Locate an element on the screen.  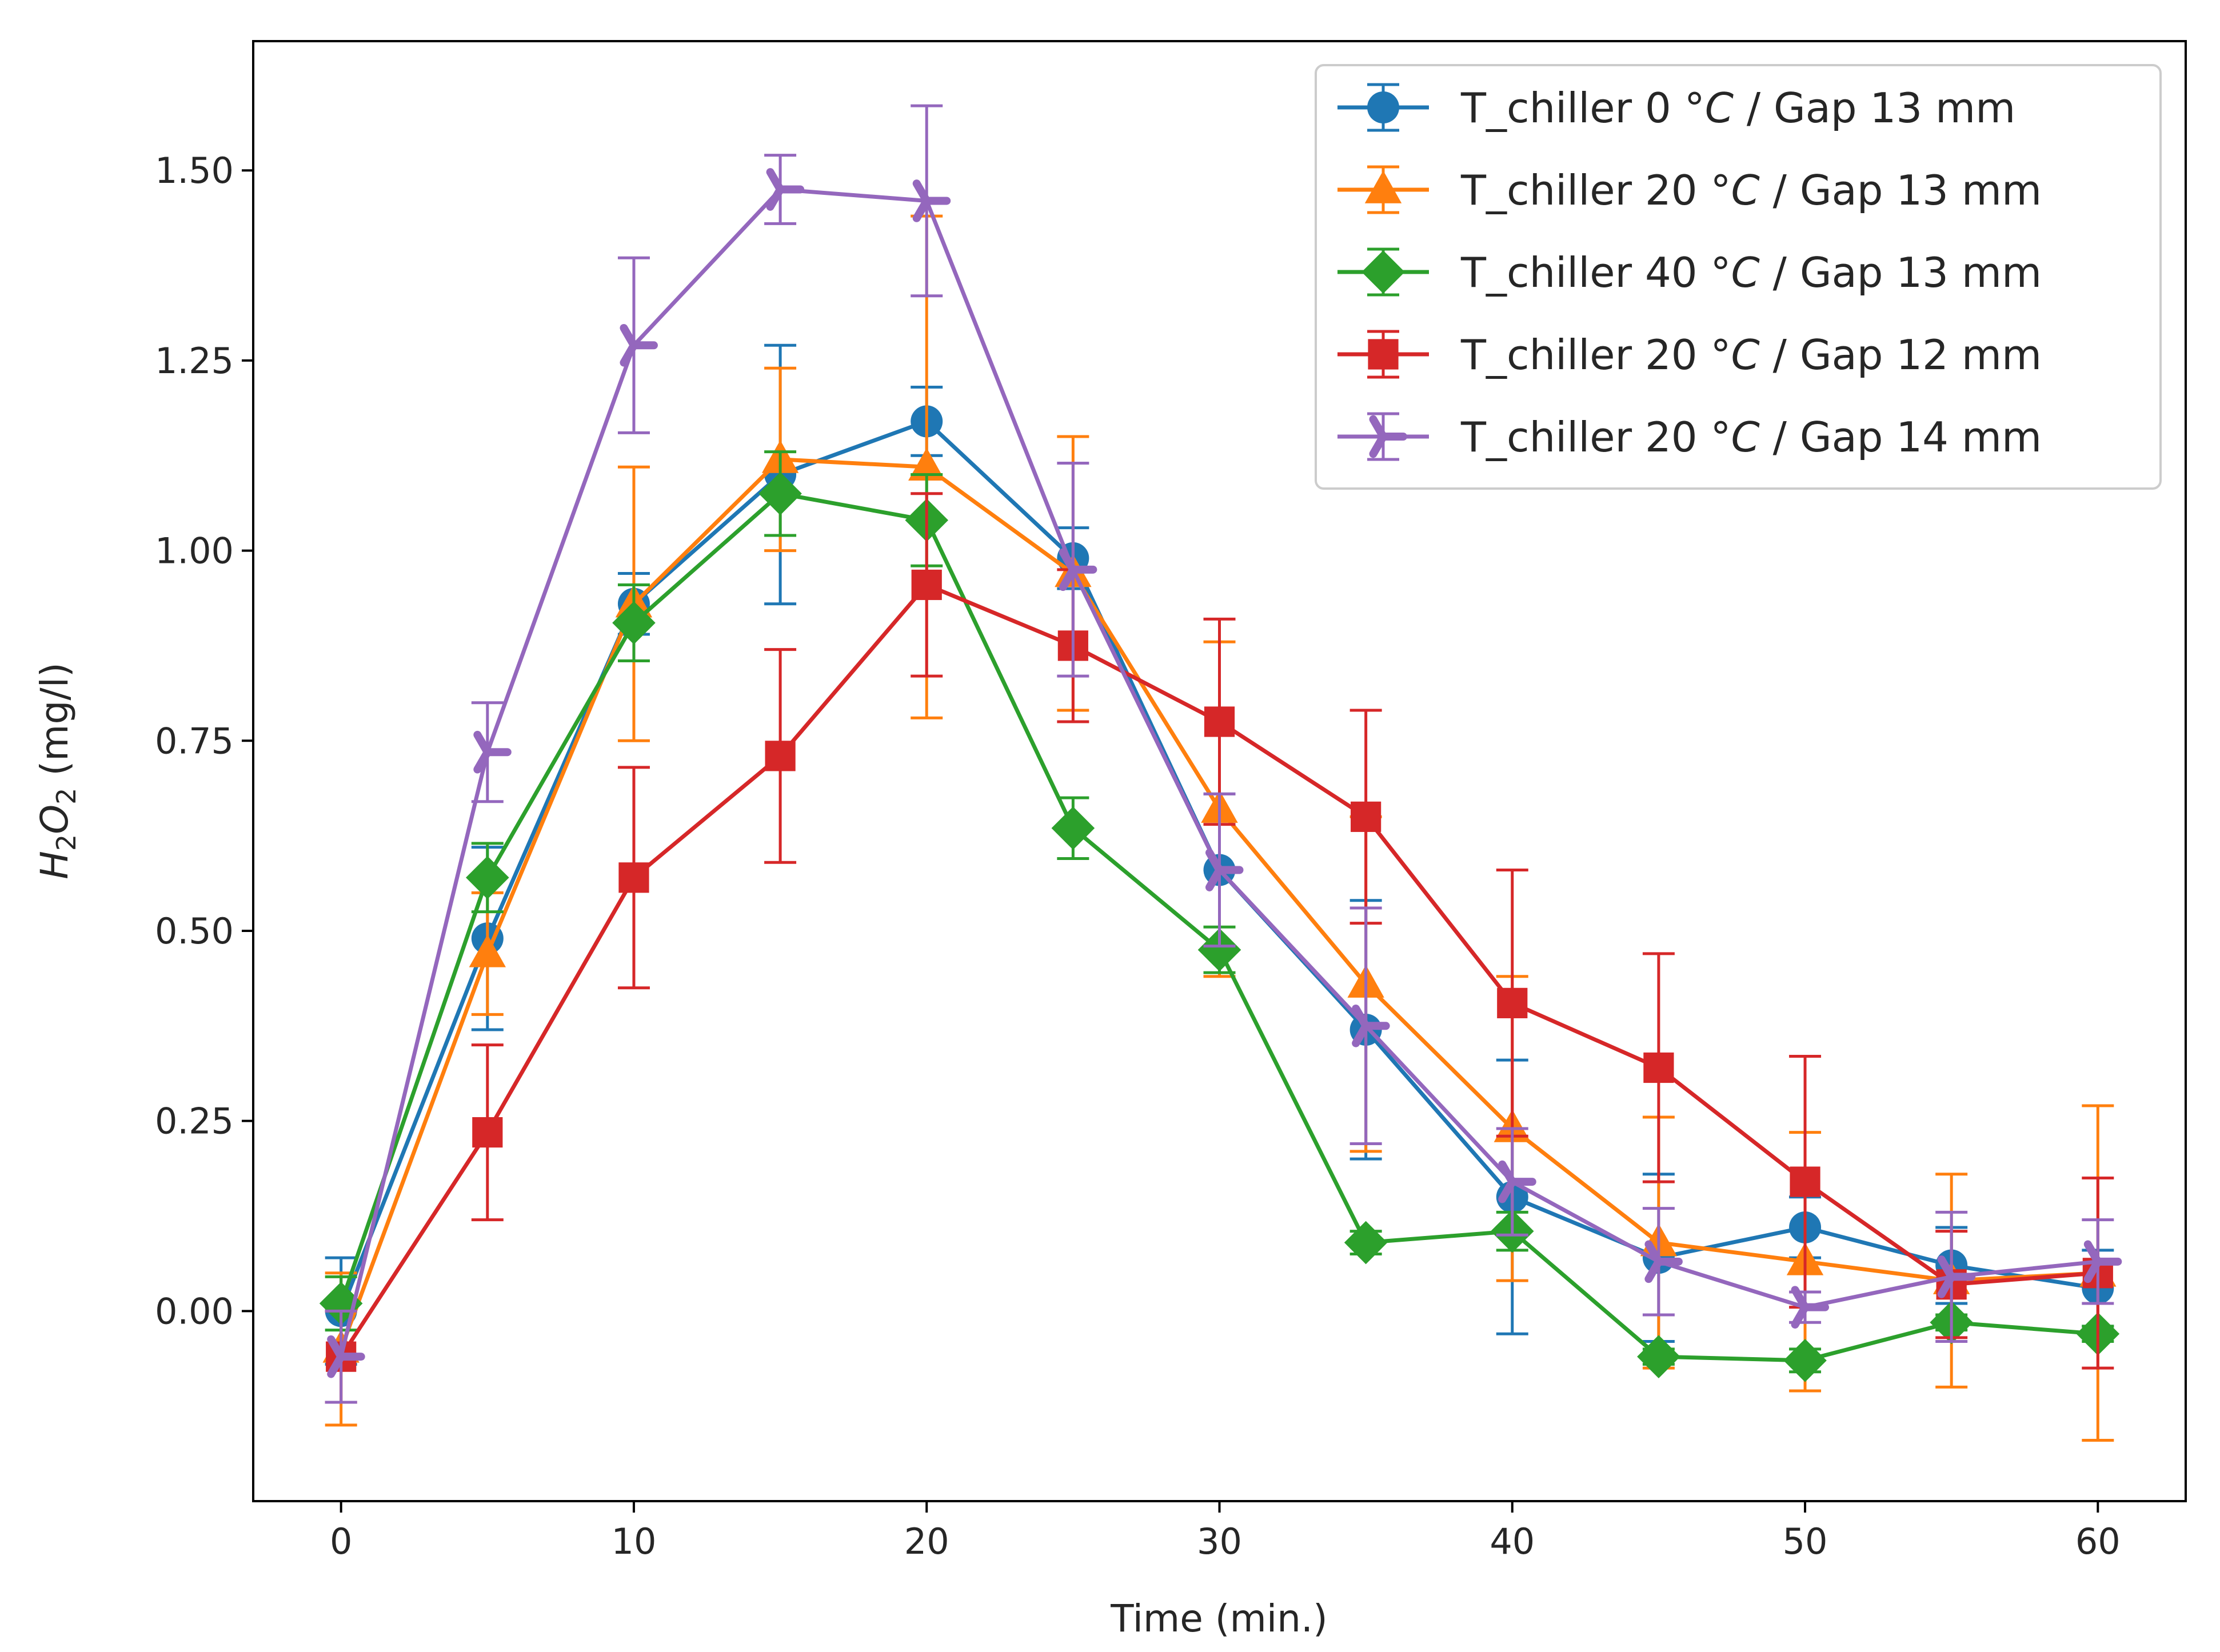
x-tick-label: 30 is located at coordinates (1219, 1541).